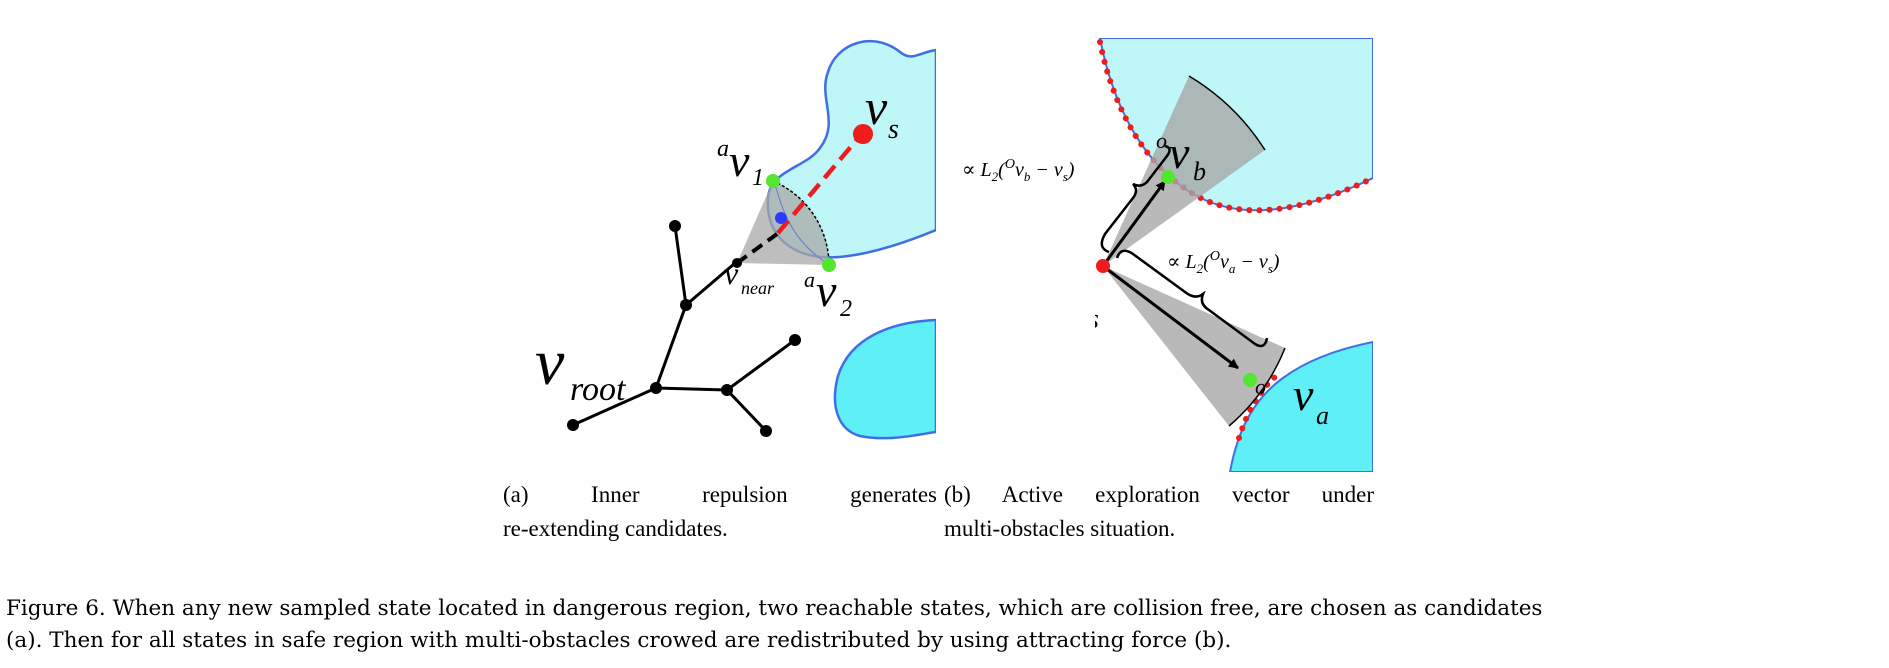 The height and width of the screenshot is (668, 1889). What do you see at coordinates (1161, 140) in the screenshot?
I see `label-vb-pre: o` at bounding box center [1161, 140].